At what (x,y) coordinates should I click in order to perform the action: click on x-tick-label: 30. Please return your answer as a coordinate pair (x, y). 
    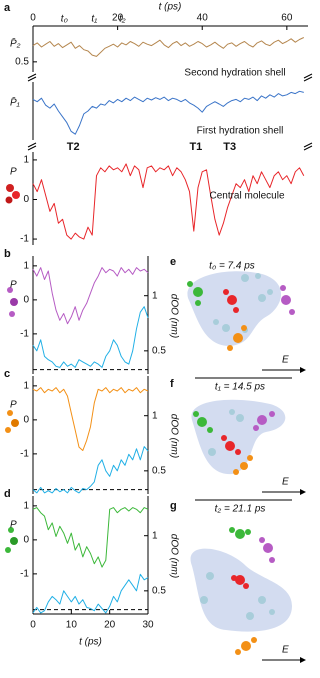
    Looking at the image, I should click on (148, 625).